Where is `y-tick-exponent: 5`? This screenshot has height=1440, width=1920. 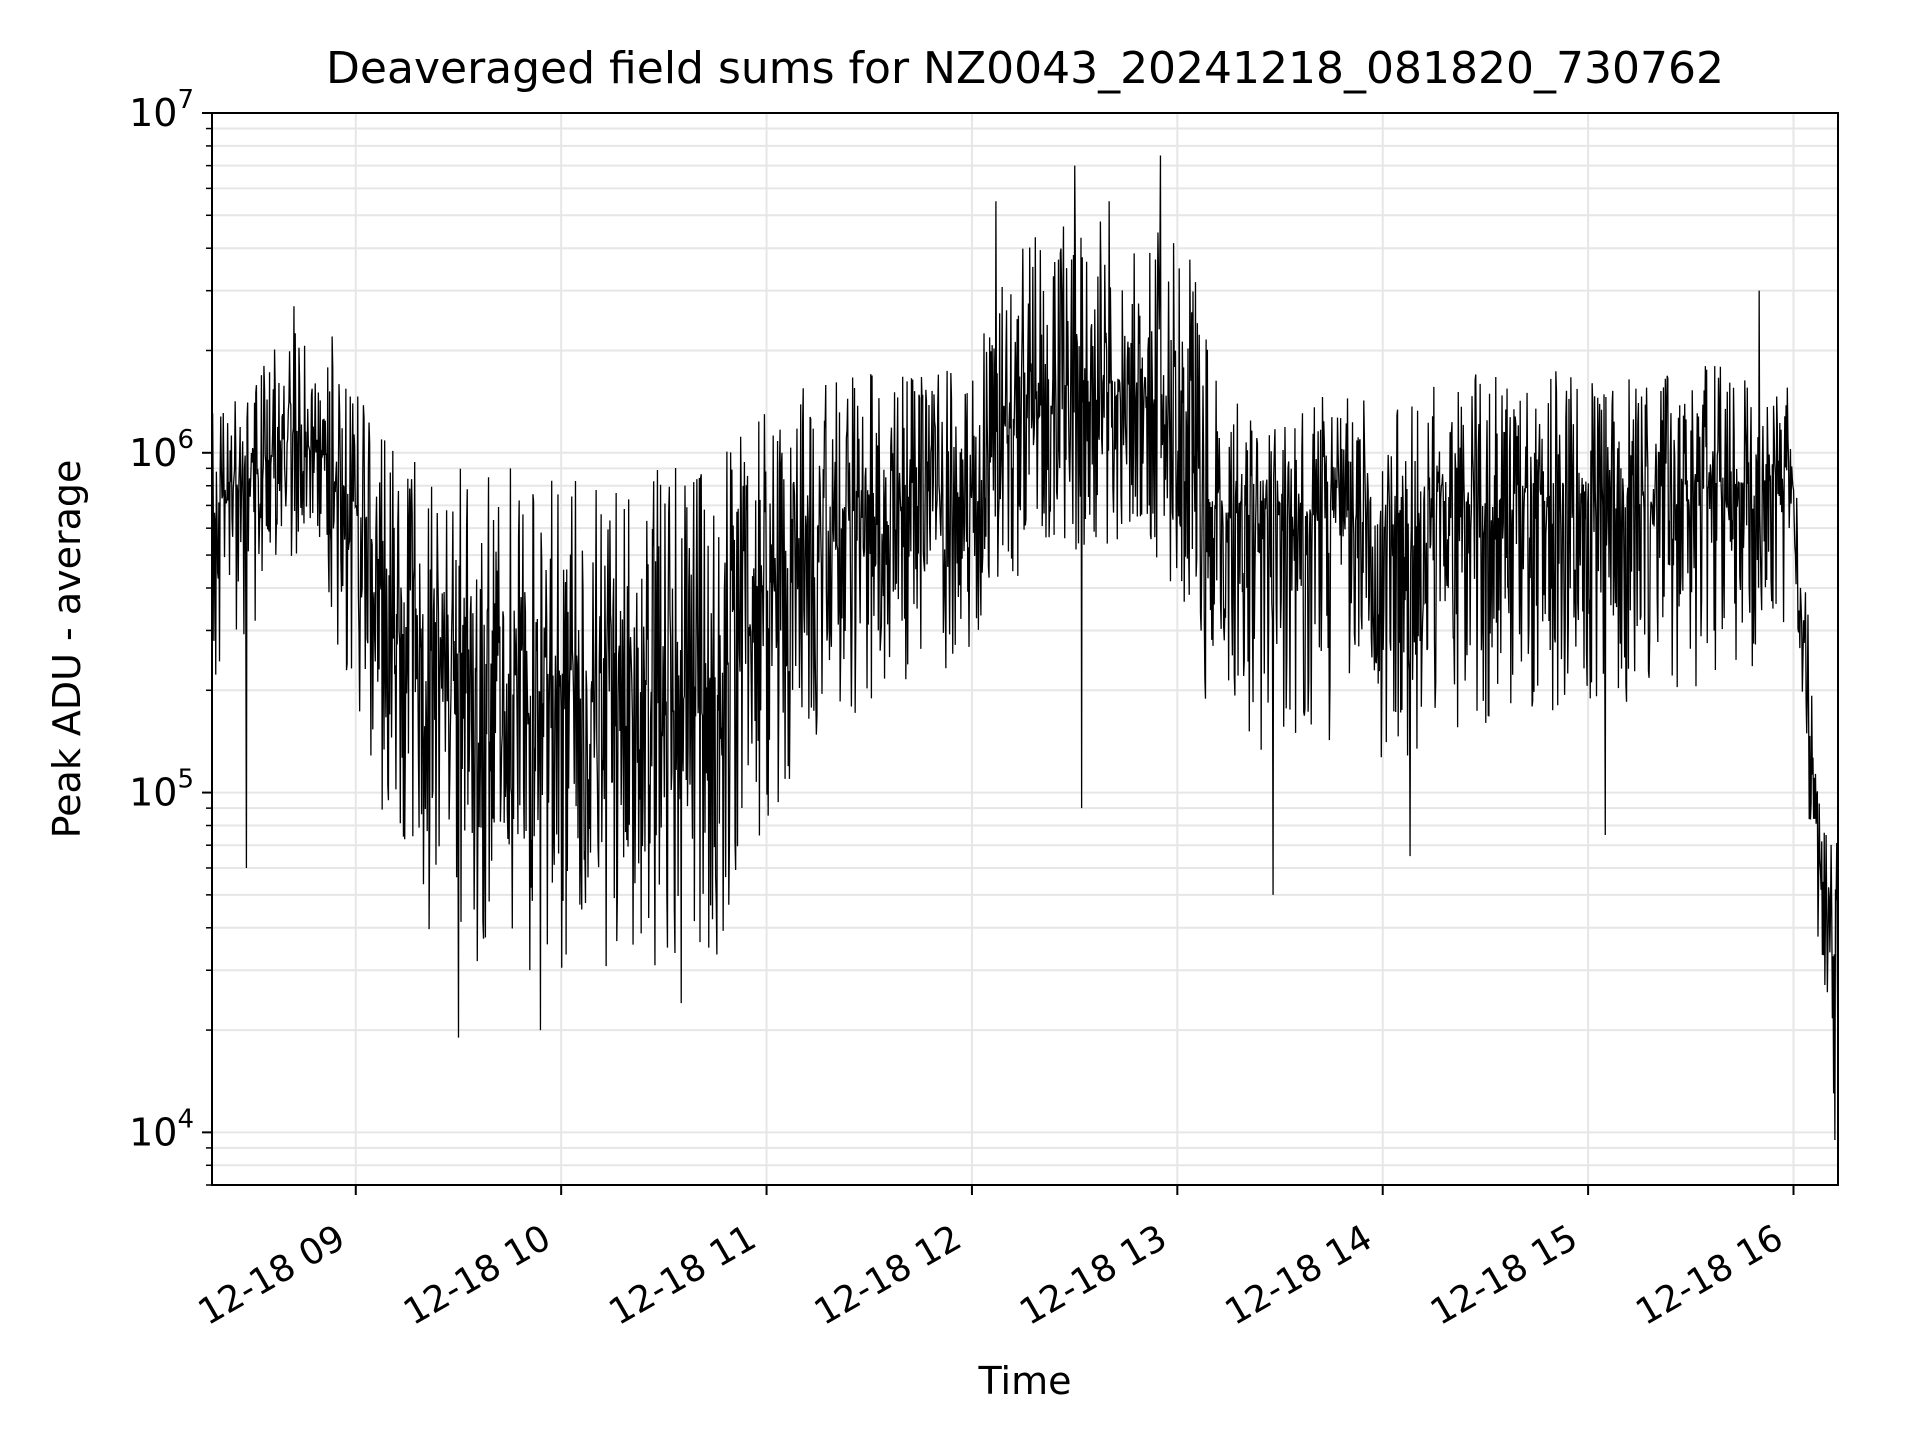
y-tick-exponent: 5 is located at coordinates (185, 780).